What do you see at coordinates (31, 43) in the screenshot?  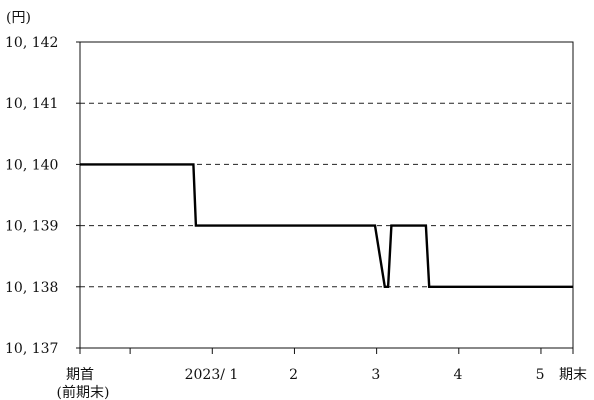 I see `y-tick-label: 10, 142` at bounding box center [31, 43].